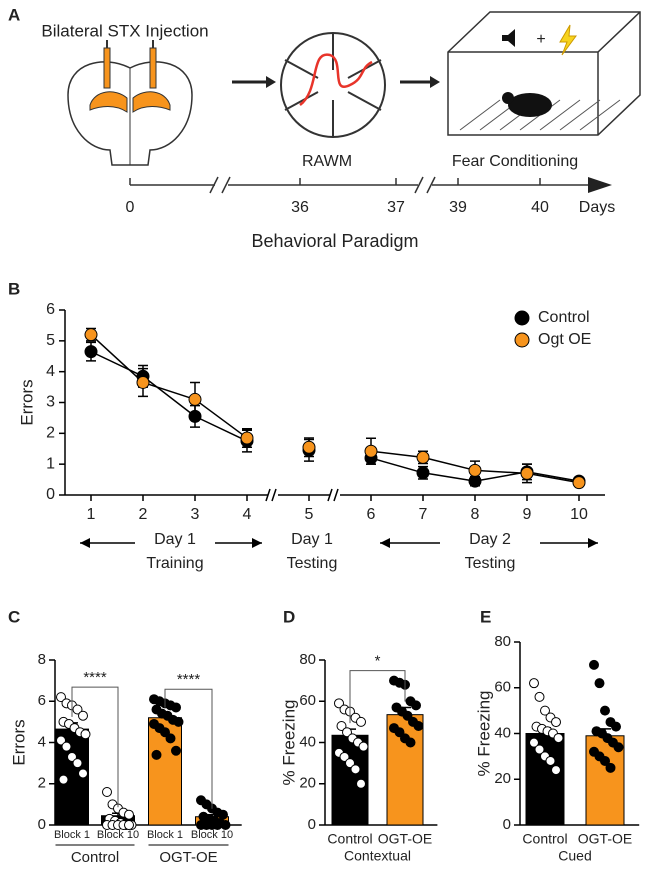 This screenshot has height=872, width=668. Describe the element at coordinates (527, 514) in the screenshot. I see `x-tick-label: 9` at that location.